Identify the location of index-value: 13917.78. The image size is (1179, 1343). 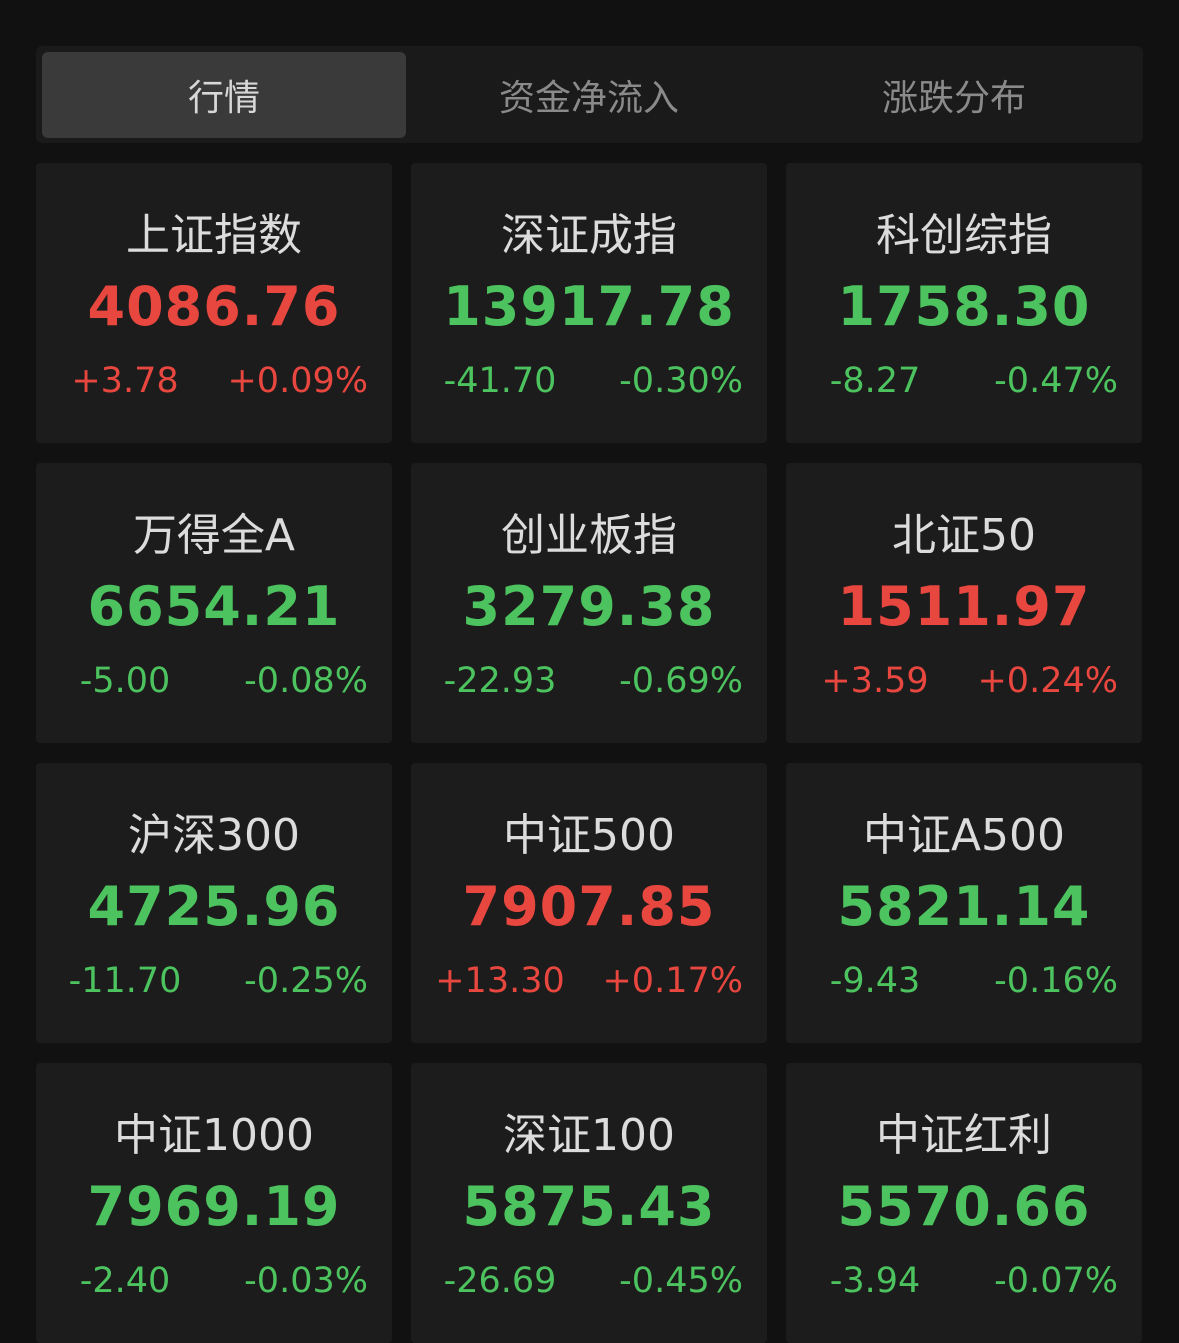
(589, 306).